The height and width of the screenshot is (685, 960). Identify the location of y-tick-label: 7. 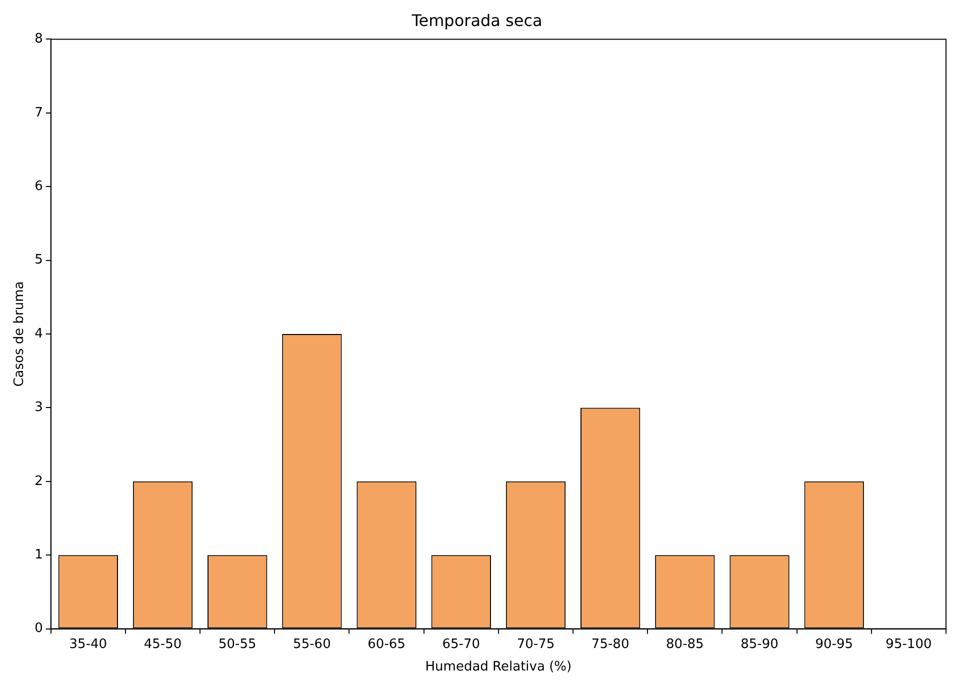
(38, 112).